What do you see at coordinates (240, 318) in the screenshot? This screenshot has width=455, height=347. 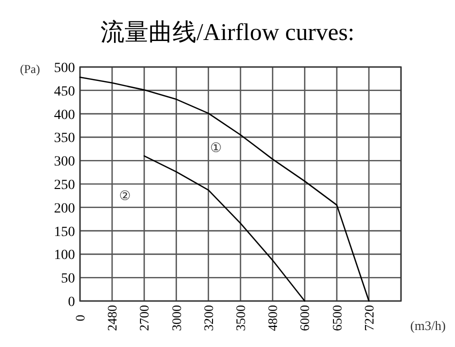 I see `x-tick-label: 3500` at bounding box center [240, 318].